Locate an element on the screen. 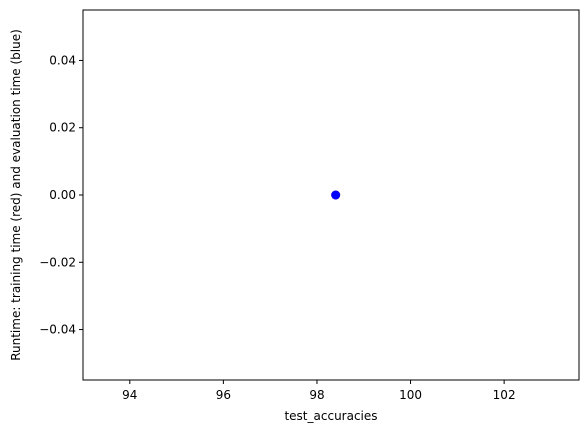 This screenshot has height=433, width=587. y-tick-label: 0.04 is located at coordinates (62, 60).